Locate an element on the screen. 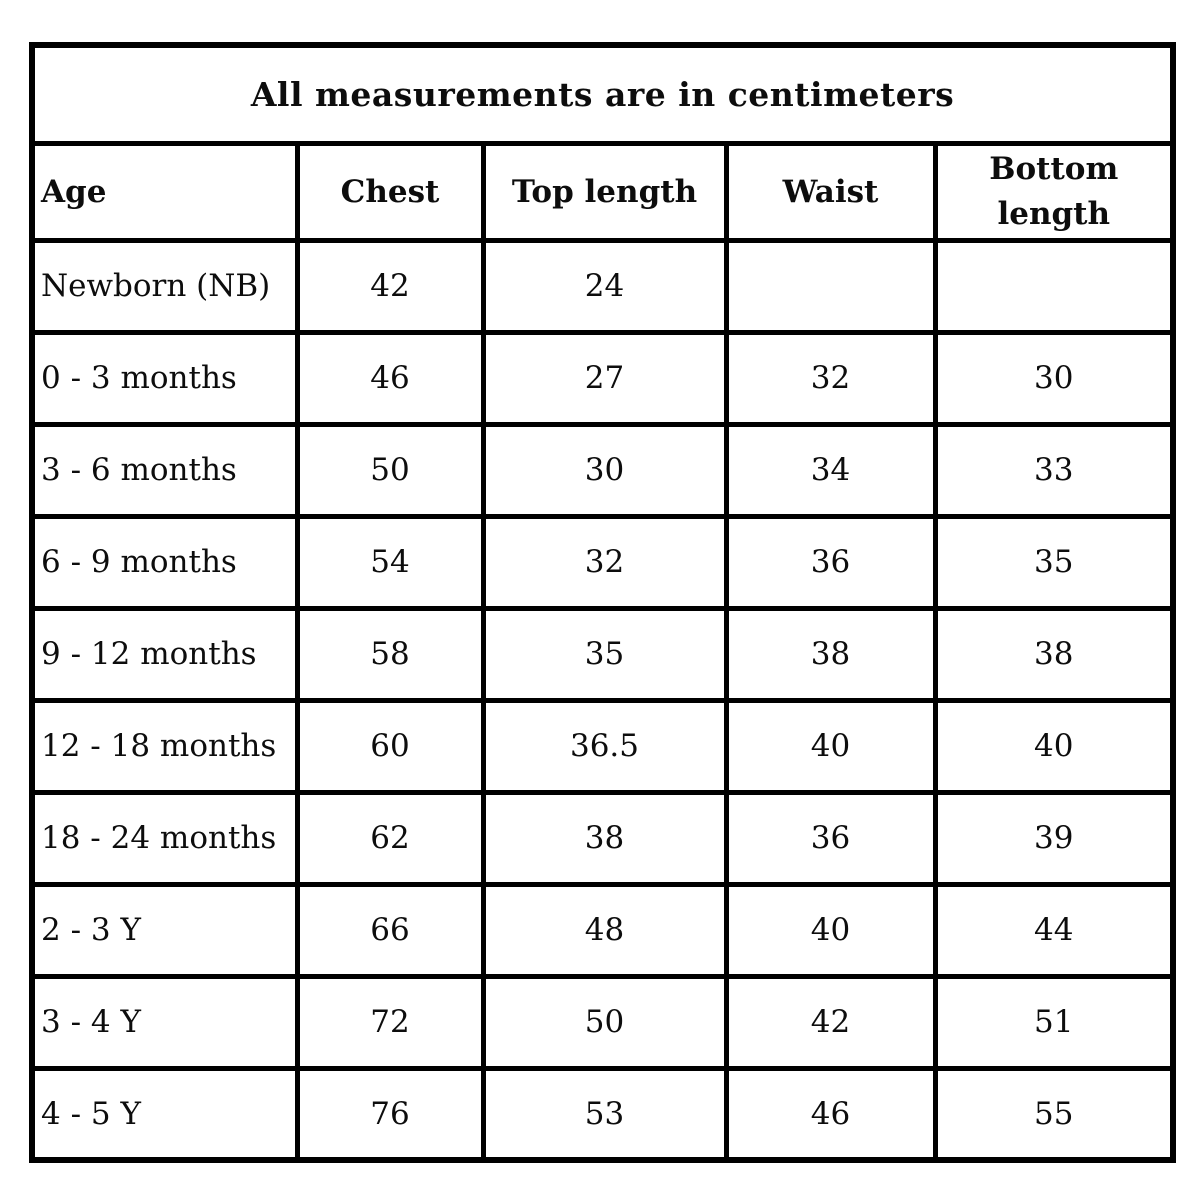  chest-cell: 76 is located at coordinates (390, 1114).